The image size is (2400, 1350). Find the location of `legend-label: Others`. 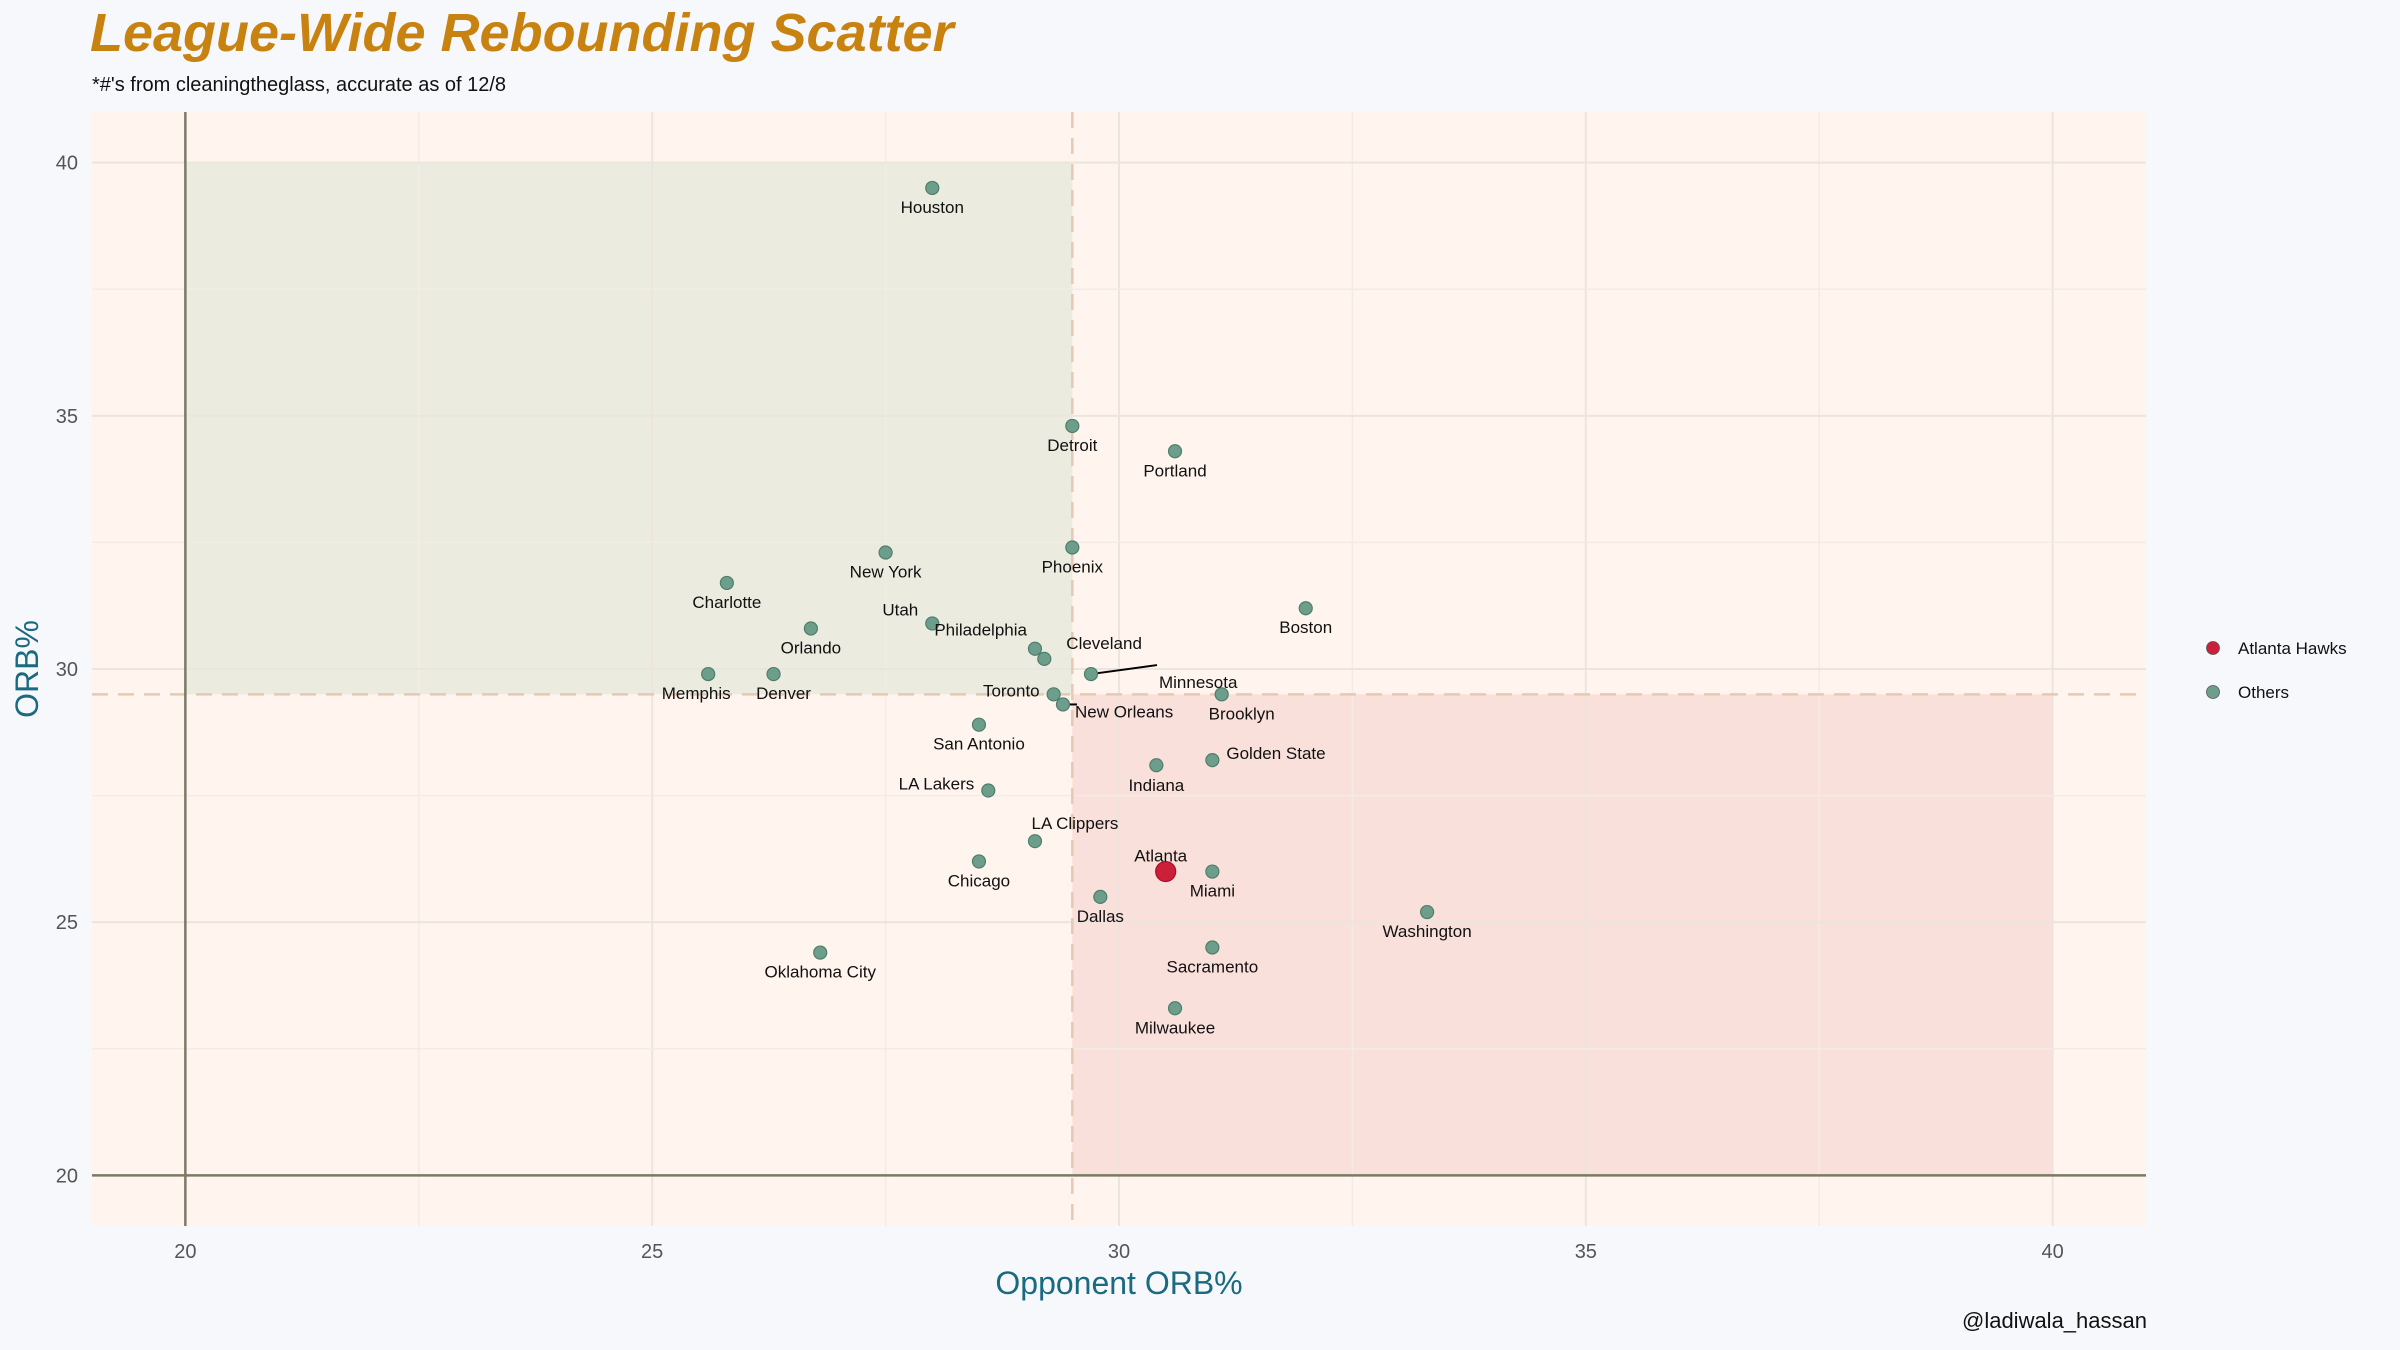

legend-label: Others is located at coordinates (2263, 692).